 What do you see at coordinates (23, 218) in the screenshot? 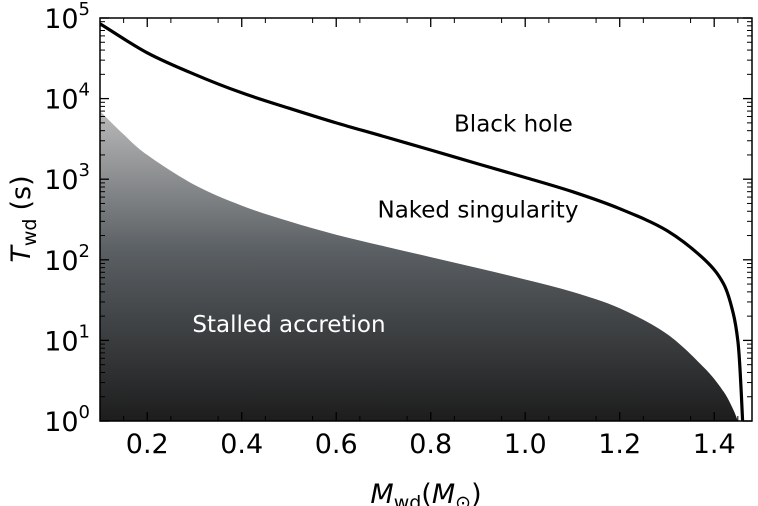
I see `y-axis-title: Twd(s)` at bounding box center [23, 218].